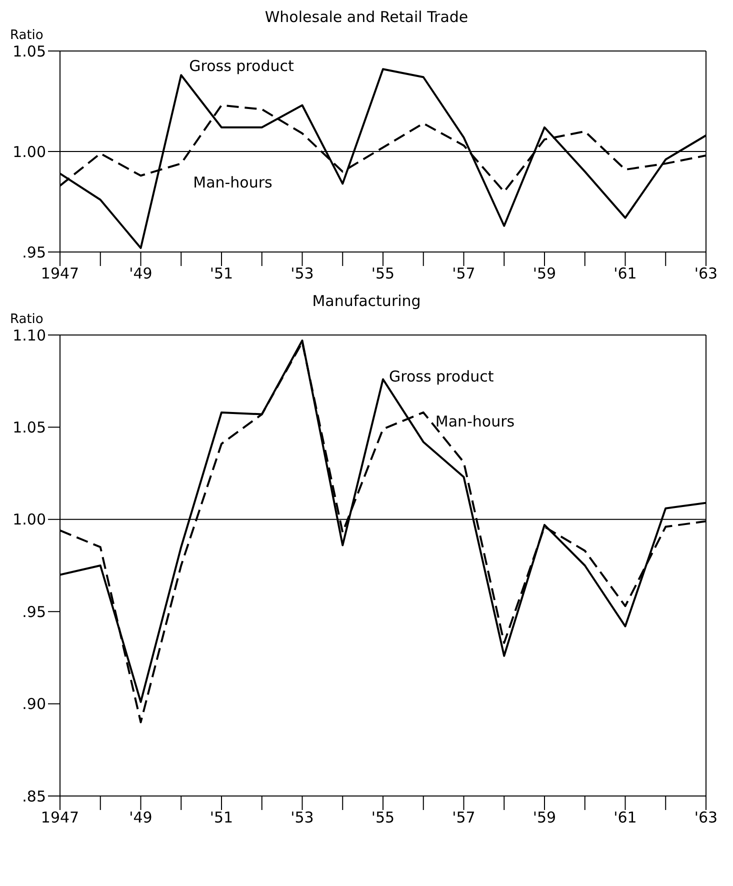  Describe the element at coordinates (29, 335) in the screenshot. I see `y-tick-label: 1.10` at that location.